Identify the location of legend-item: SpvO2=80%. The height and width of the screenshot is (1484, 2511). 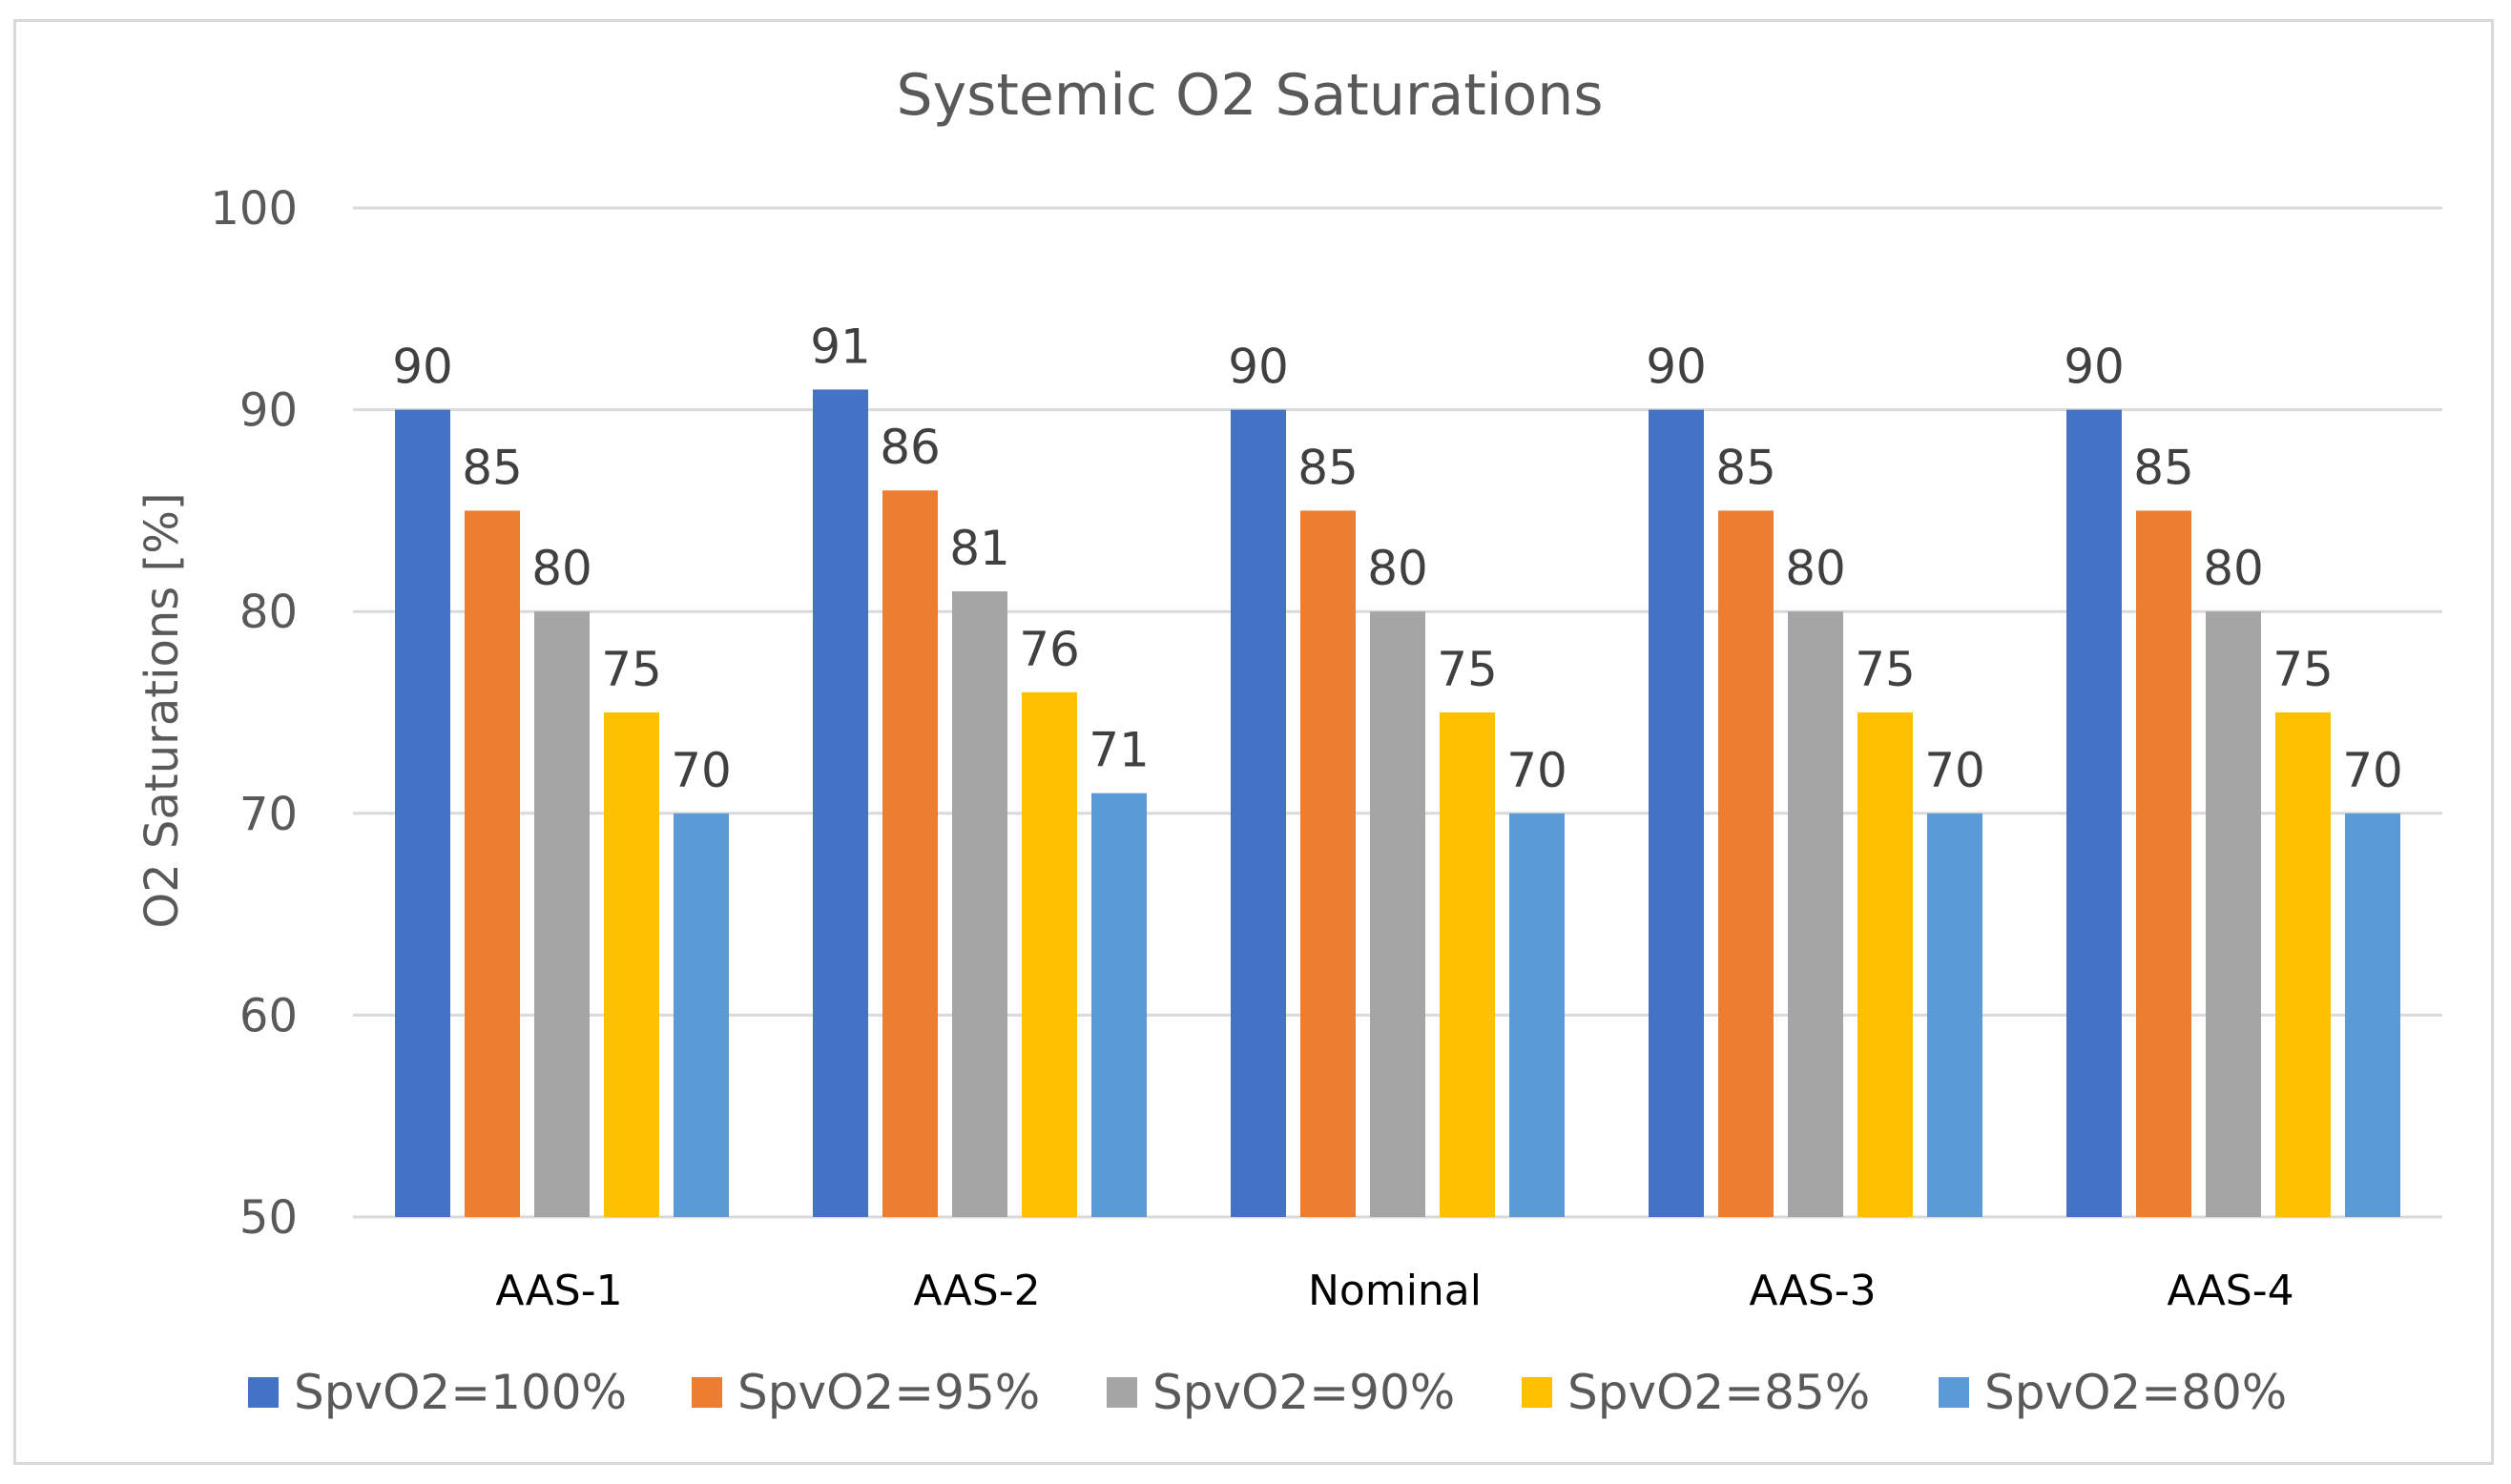
(2113, 1392).